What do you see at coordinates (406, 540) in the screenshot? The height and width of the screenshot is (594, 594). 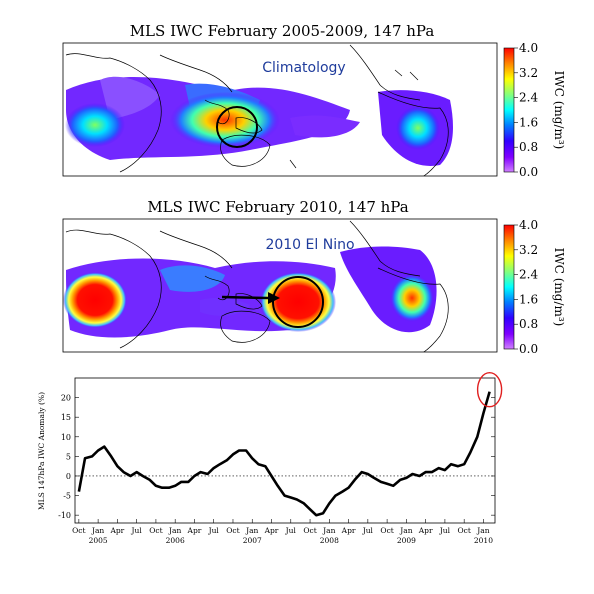 I see `x-year-label: 2009` at bounding box center [406, 540].